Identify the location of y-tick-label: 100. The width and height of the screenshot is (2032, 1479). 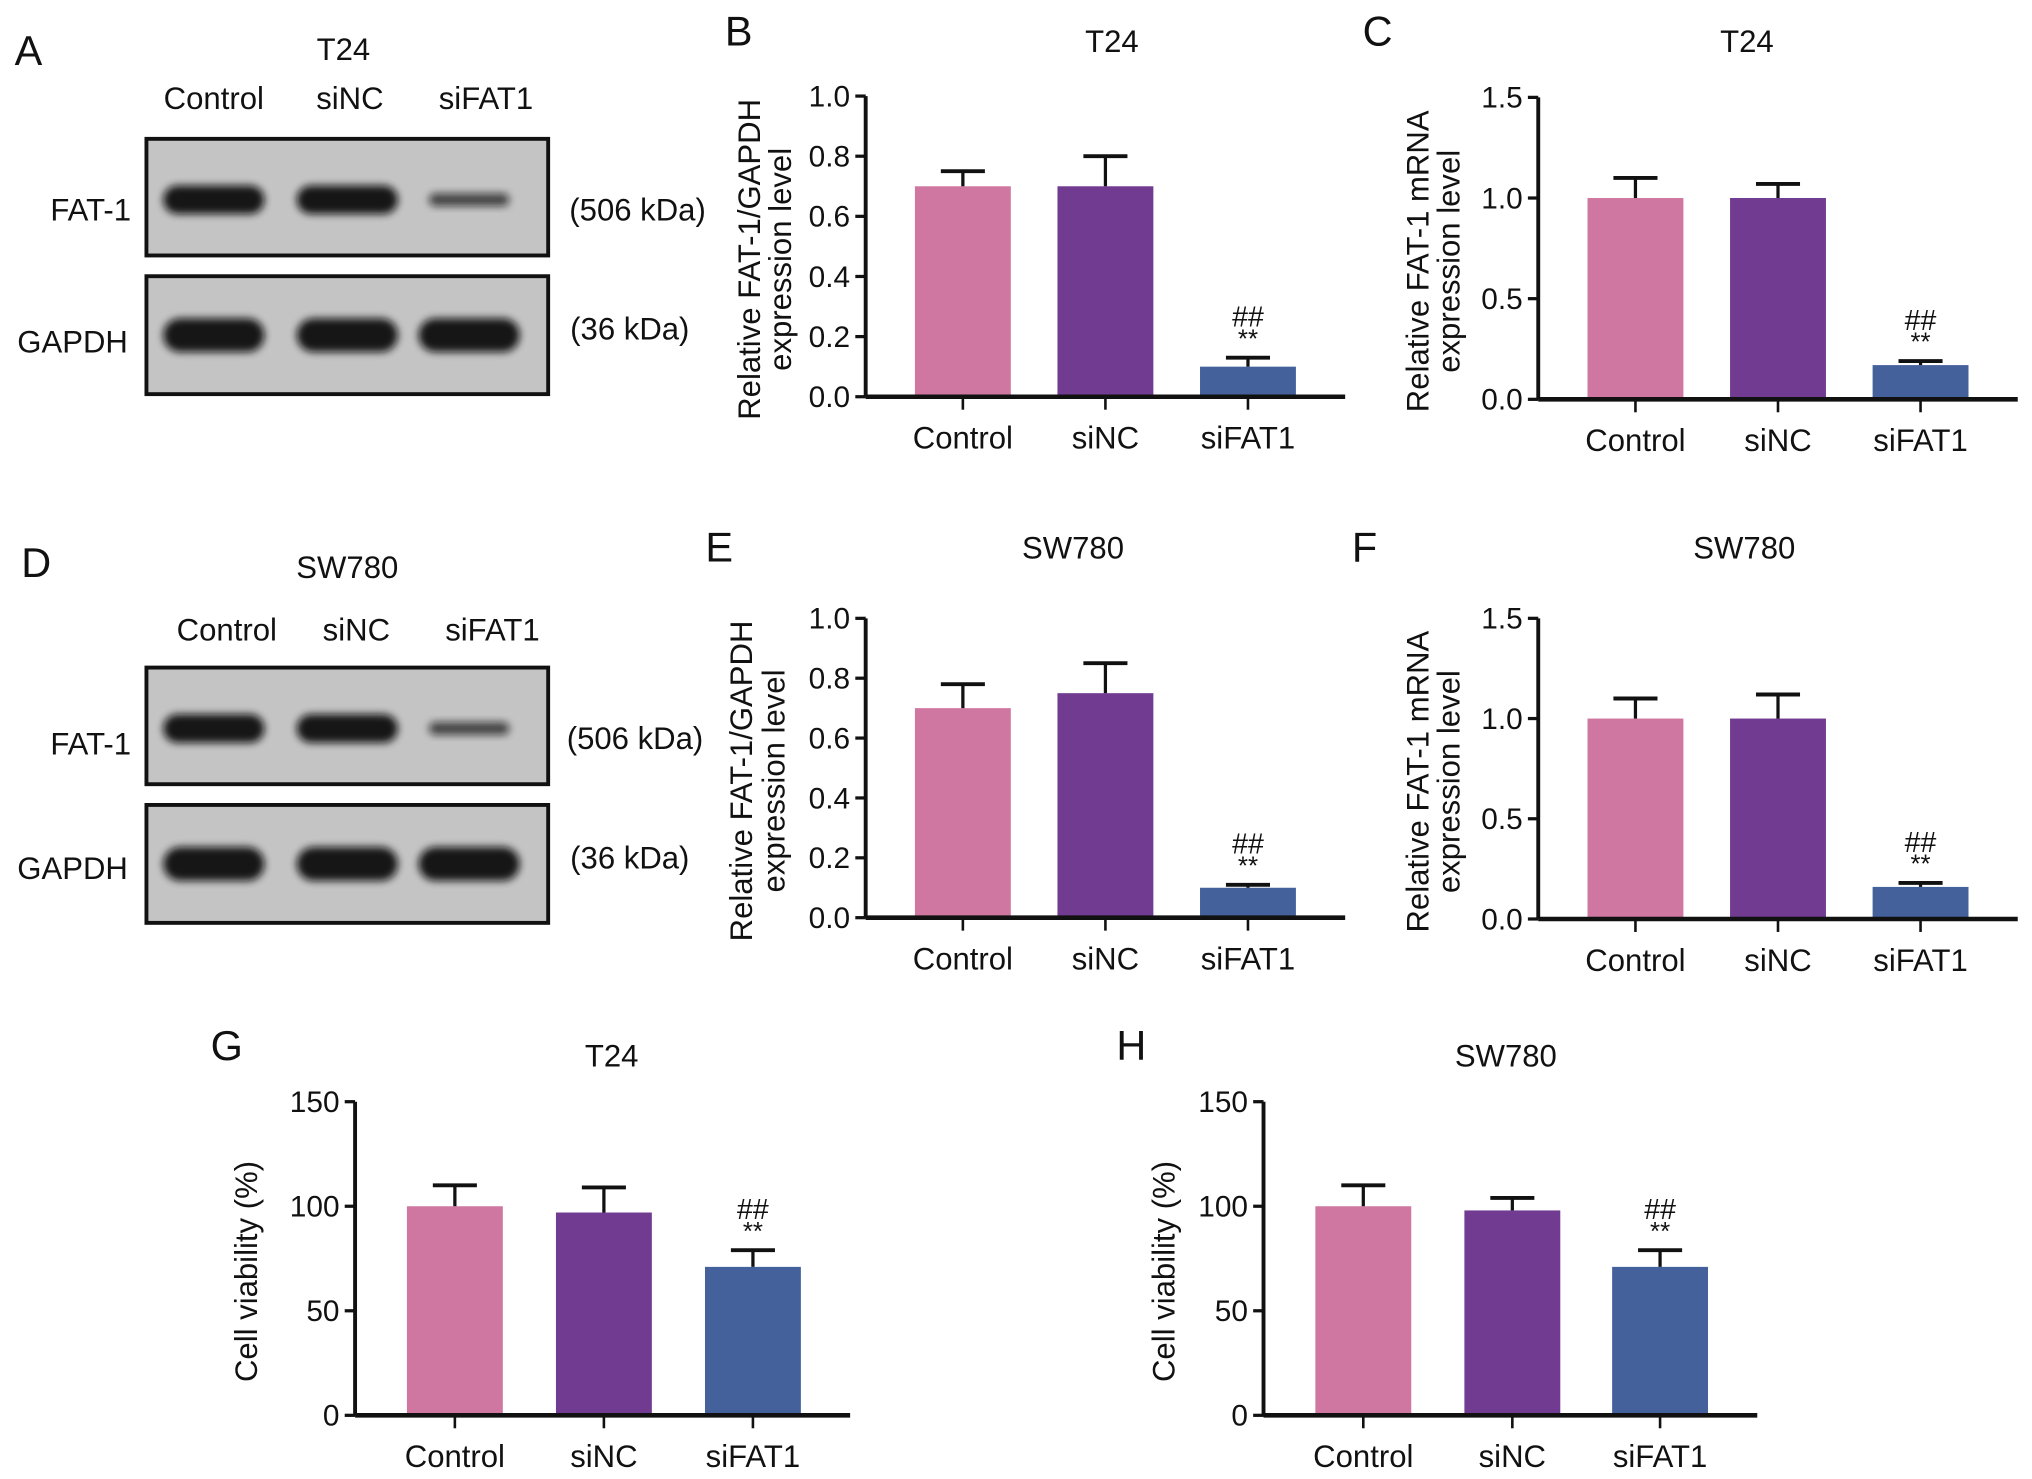
(315, 1207).